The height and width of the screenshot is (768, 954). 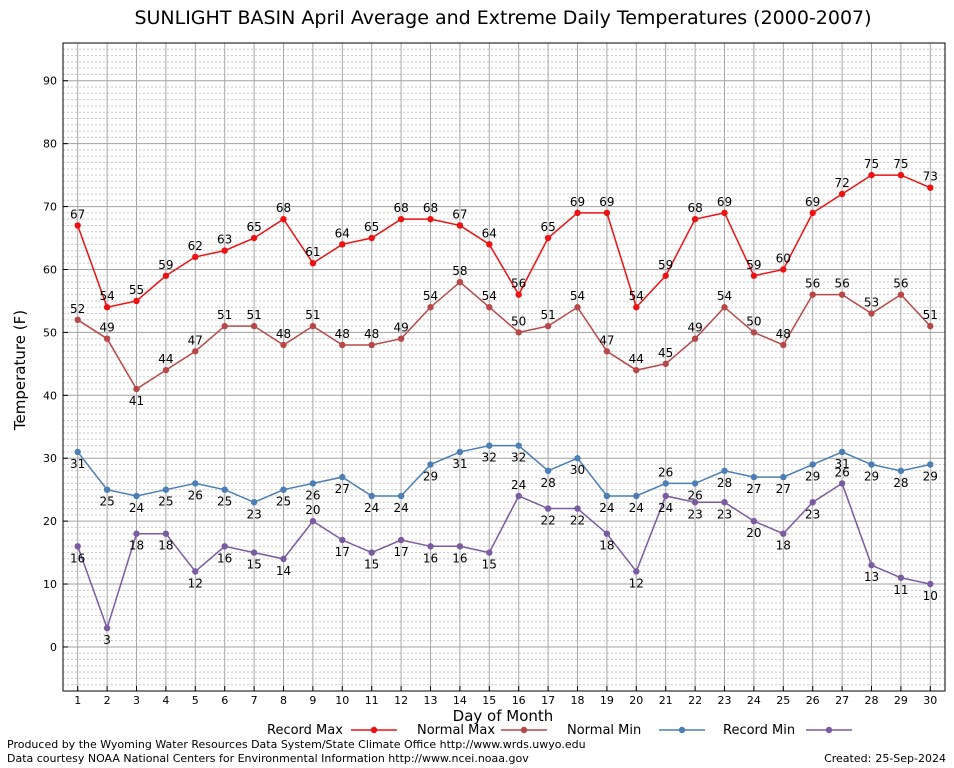 What do you see at coordinates (559, 730) in the screenshot?
I see `legend: Record Max Normal Max Normal Min Record Min` at bounding box center [559, 730].